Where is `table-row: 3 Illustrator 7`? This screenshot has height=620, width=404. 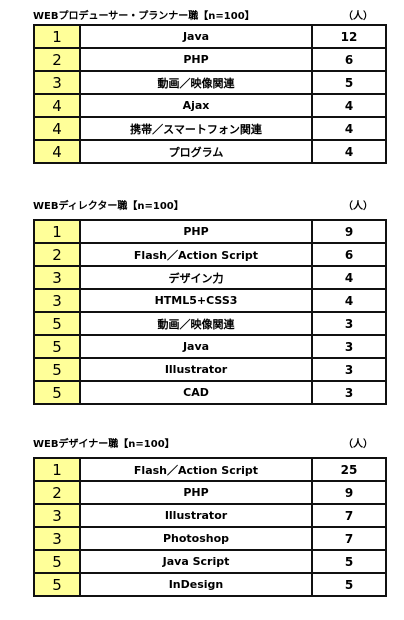 table-row: 3 Illustrator 7 is located at coordinates (210, 515).